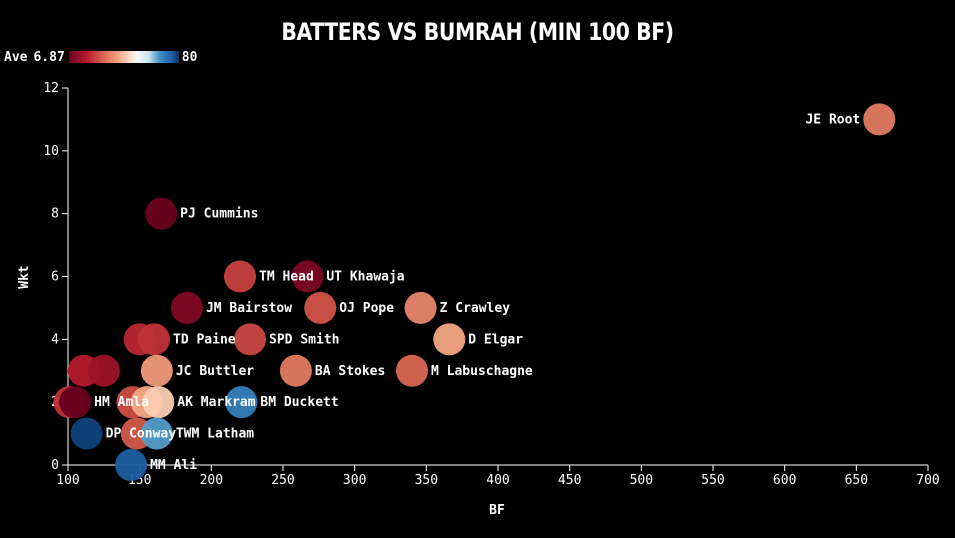 Image resolution: width=955 pixels, height=538 pixels. Describe the element at coordinates (286, 277) in the screenshot. I see `point-label: TM Head` at that location.